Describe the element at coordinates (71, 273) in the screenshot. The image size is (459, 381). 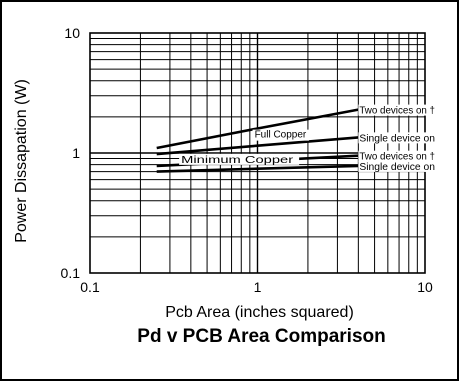
I see `y-tick-label: 0.1` at that location.